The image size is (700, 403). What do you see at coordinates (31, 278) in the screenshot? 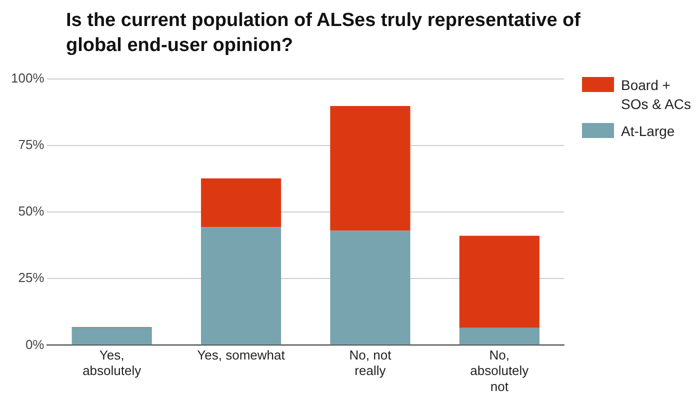
I see `y-tick-label: 25%` at bounding box center [31, 278].